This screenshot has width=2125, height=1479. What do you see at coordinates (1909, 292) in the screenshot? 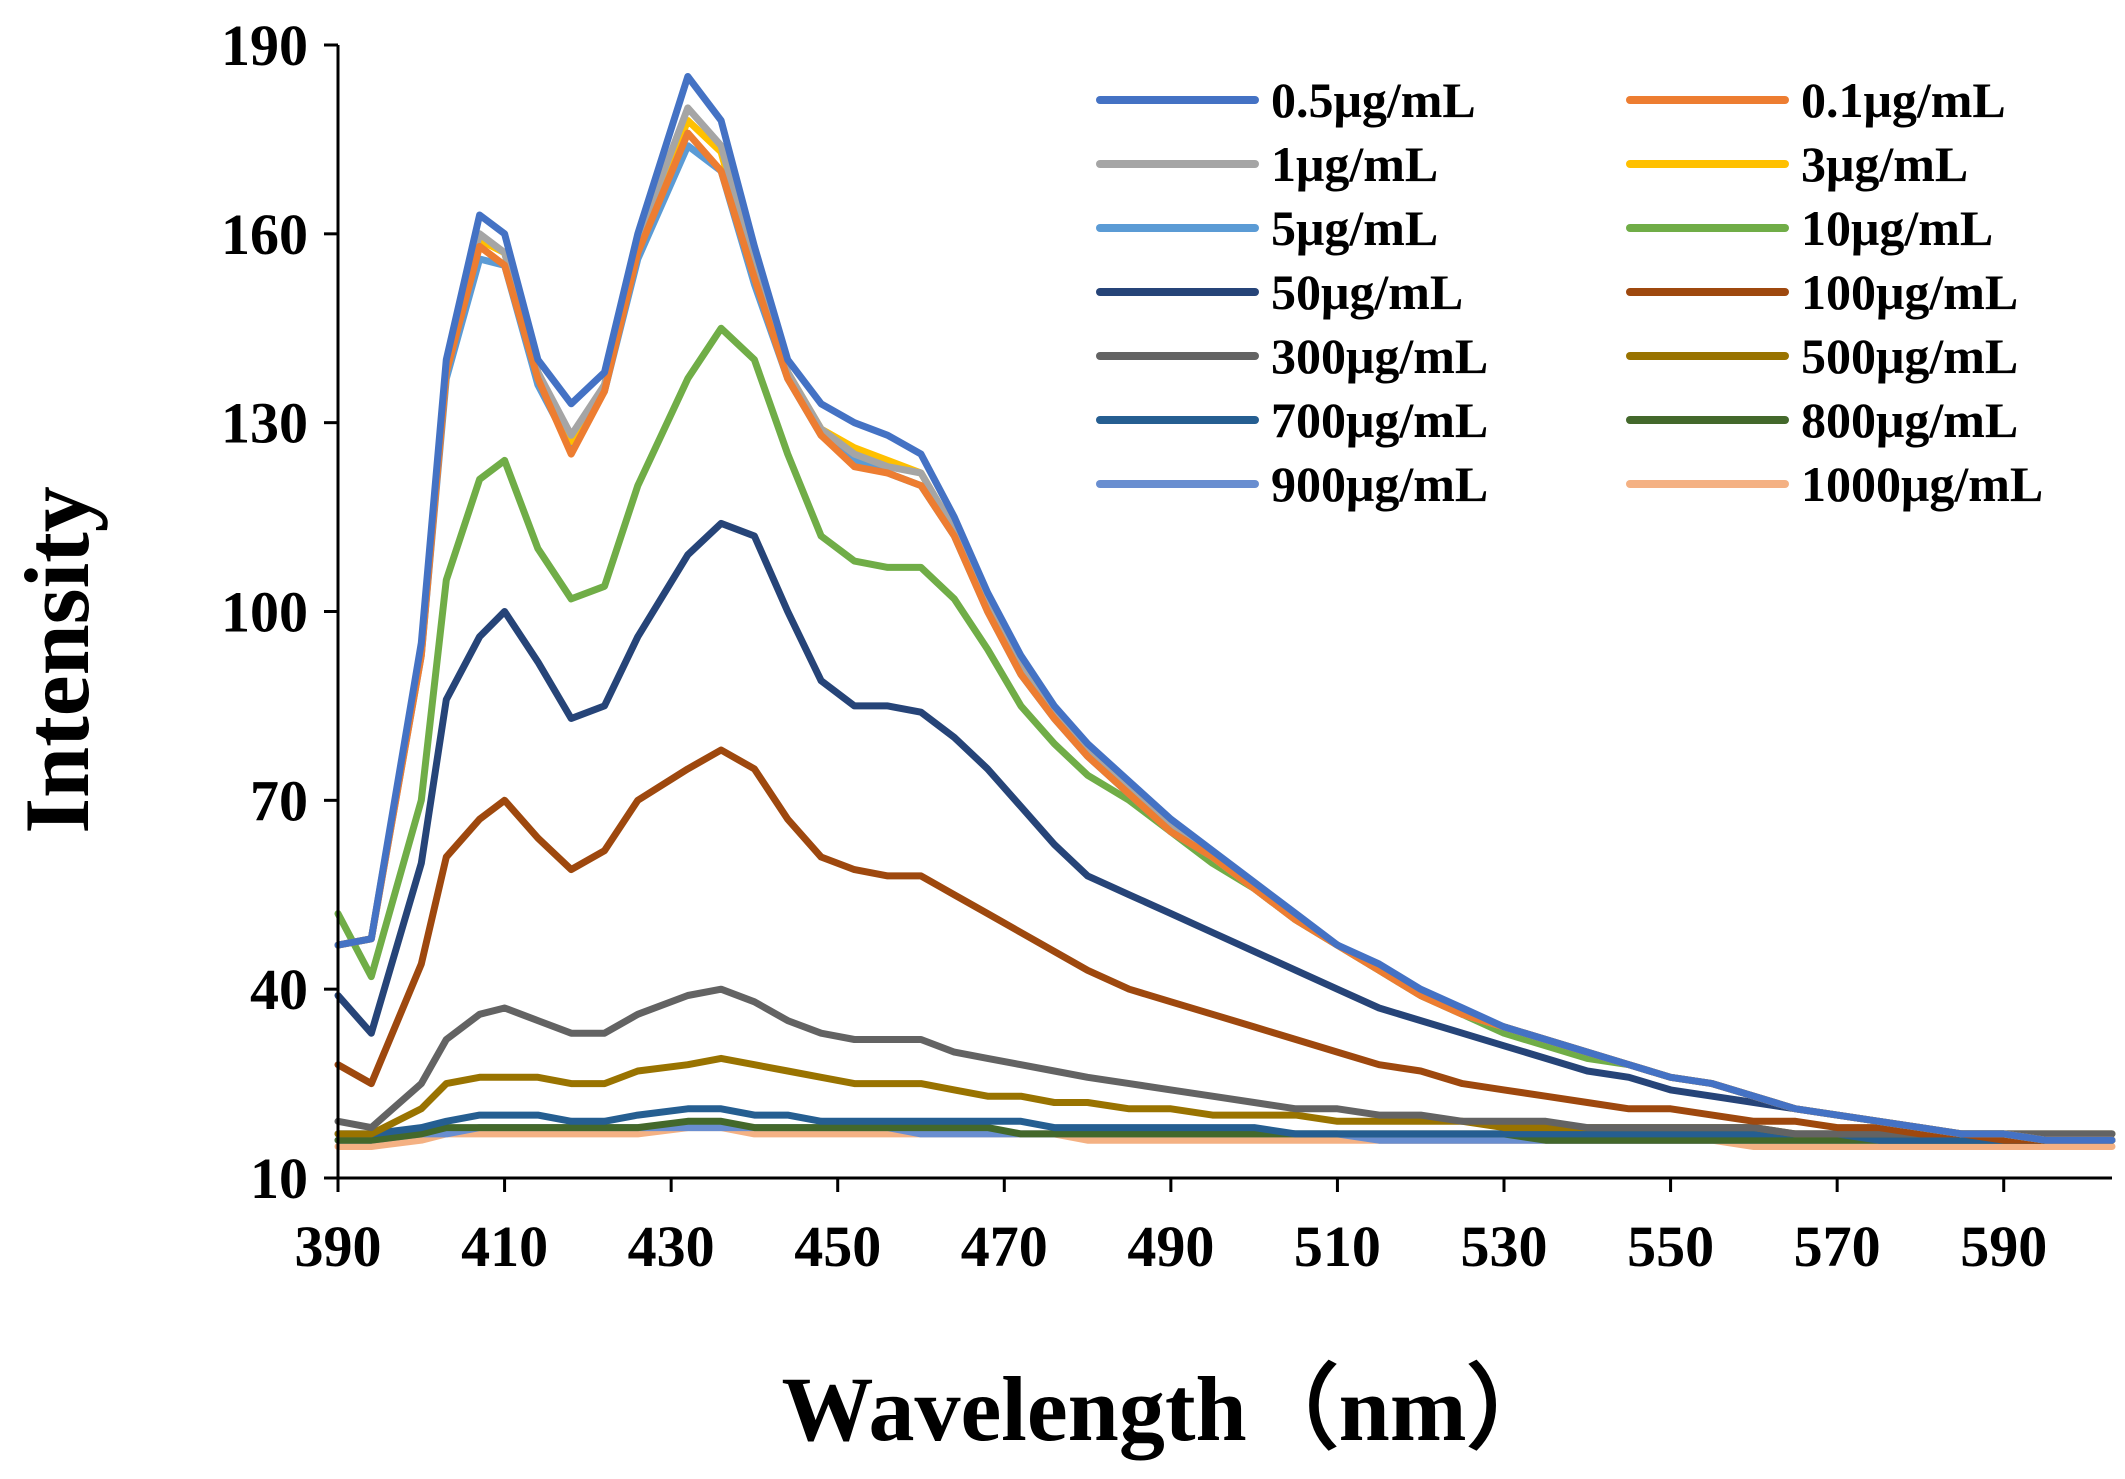
I see `legend-label: 100μg/mL` at bounding box center [1909, 292].